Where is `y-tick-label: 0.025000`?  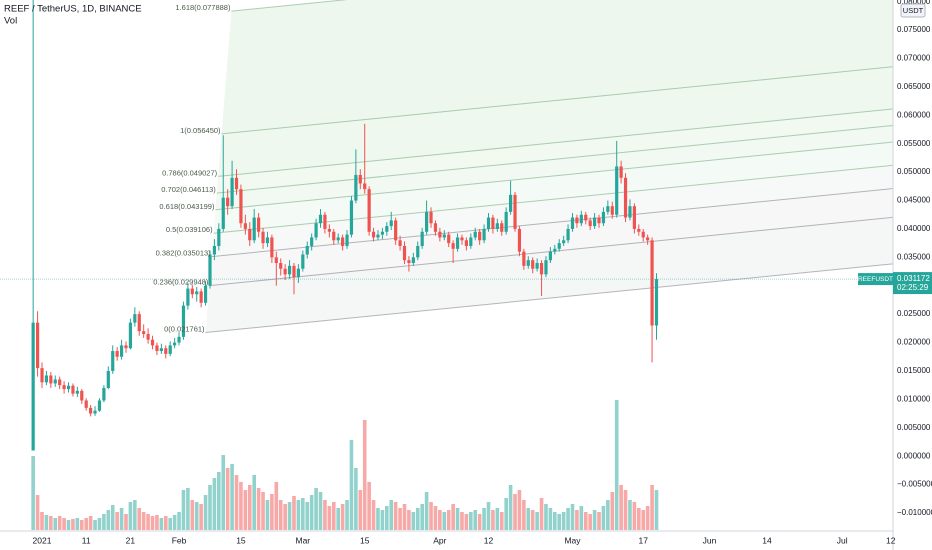
y-tick-label: 0.025000 is located at coordinates (914, 313).